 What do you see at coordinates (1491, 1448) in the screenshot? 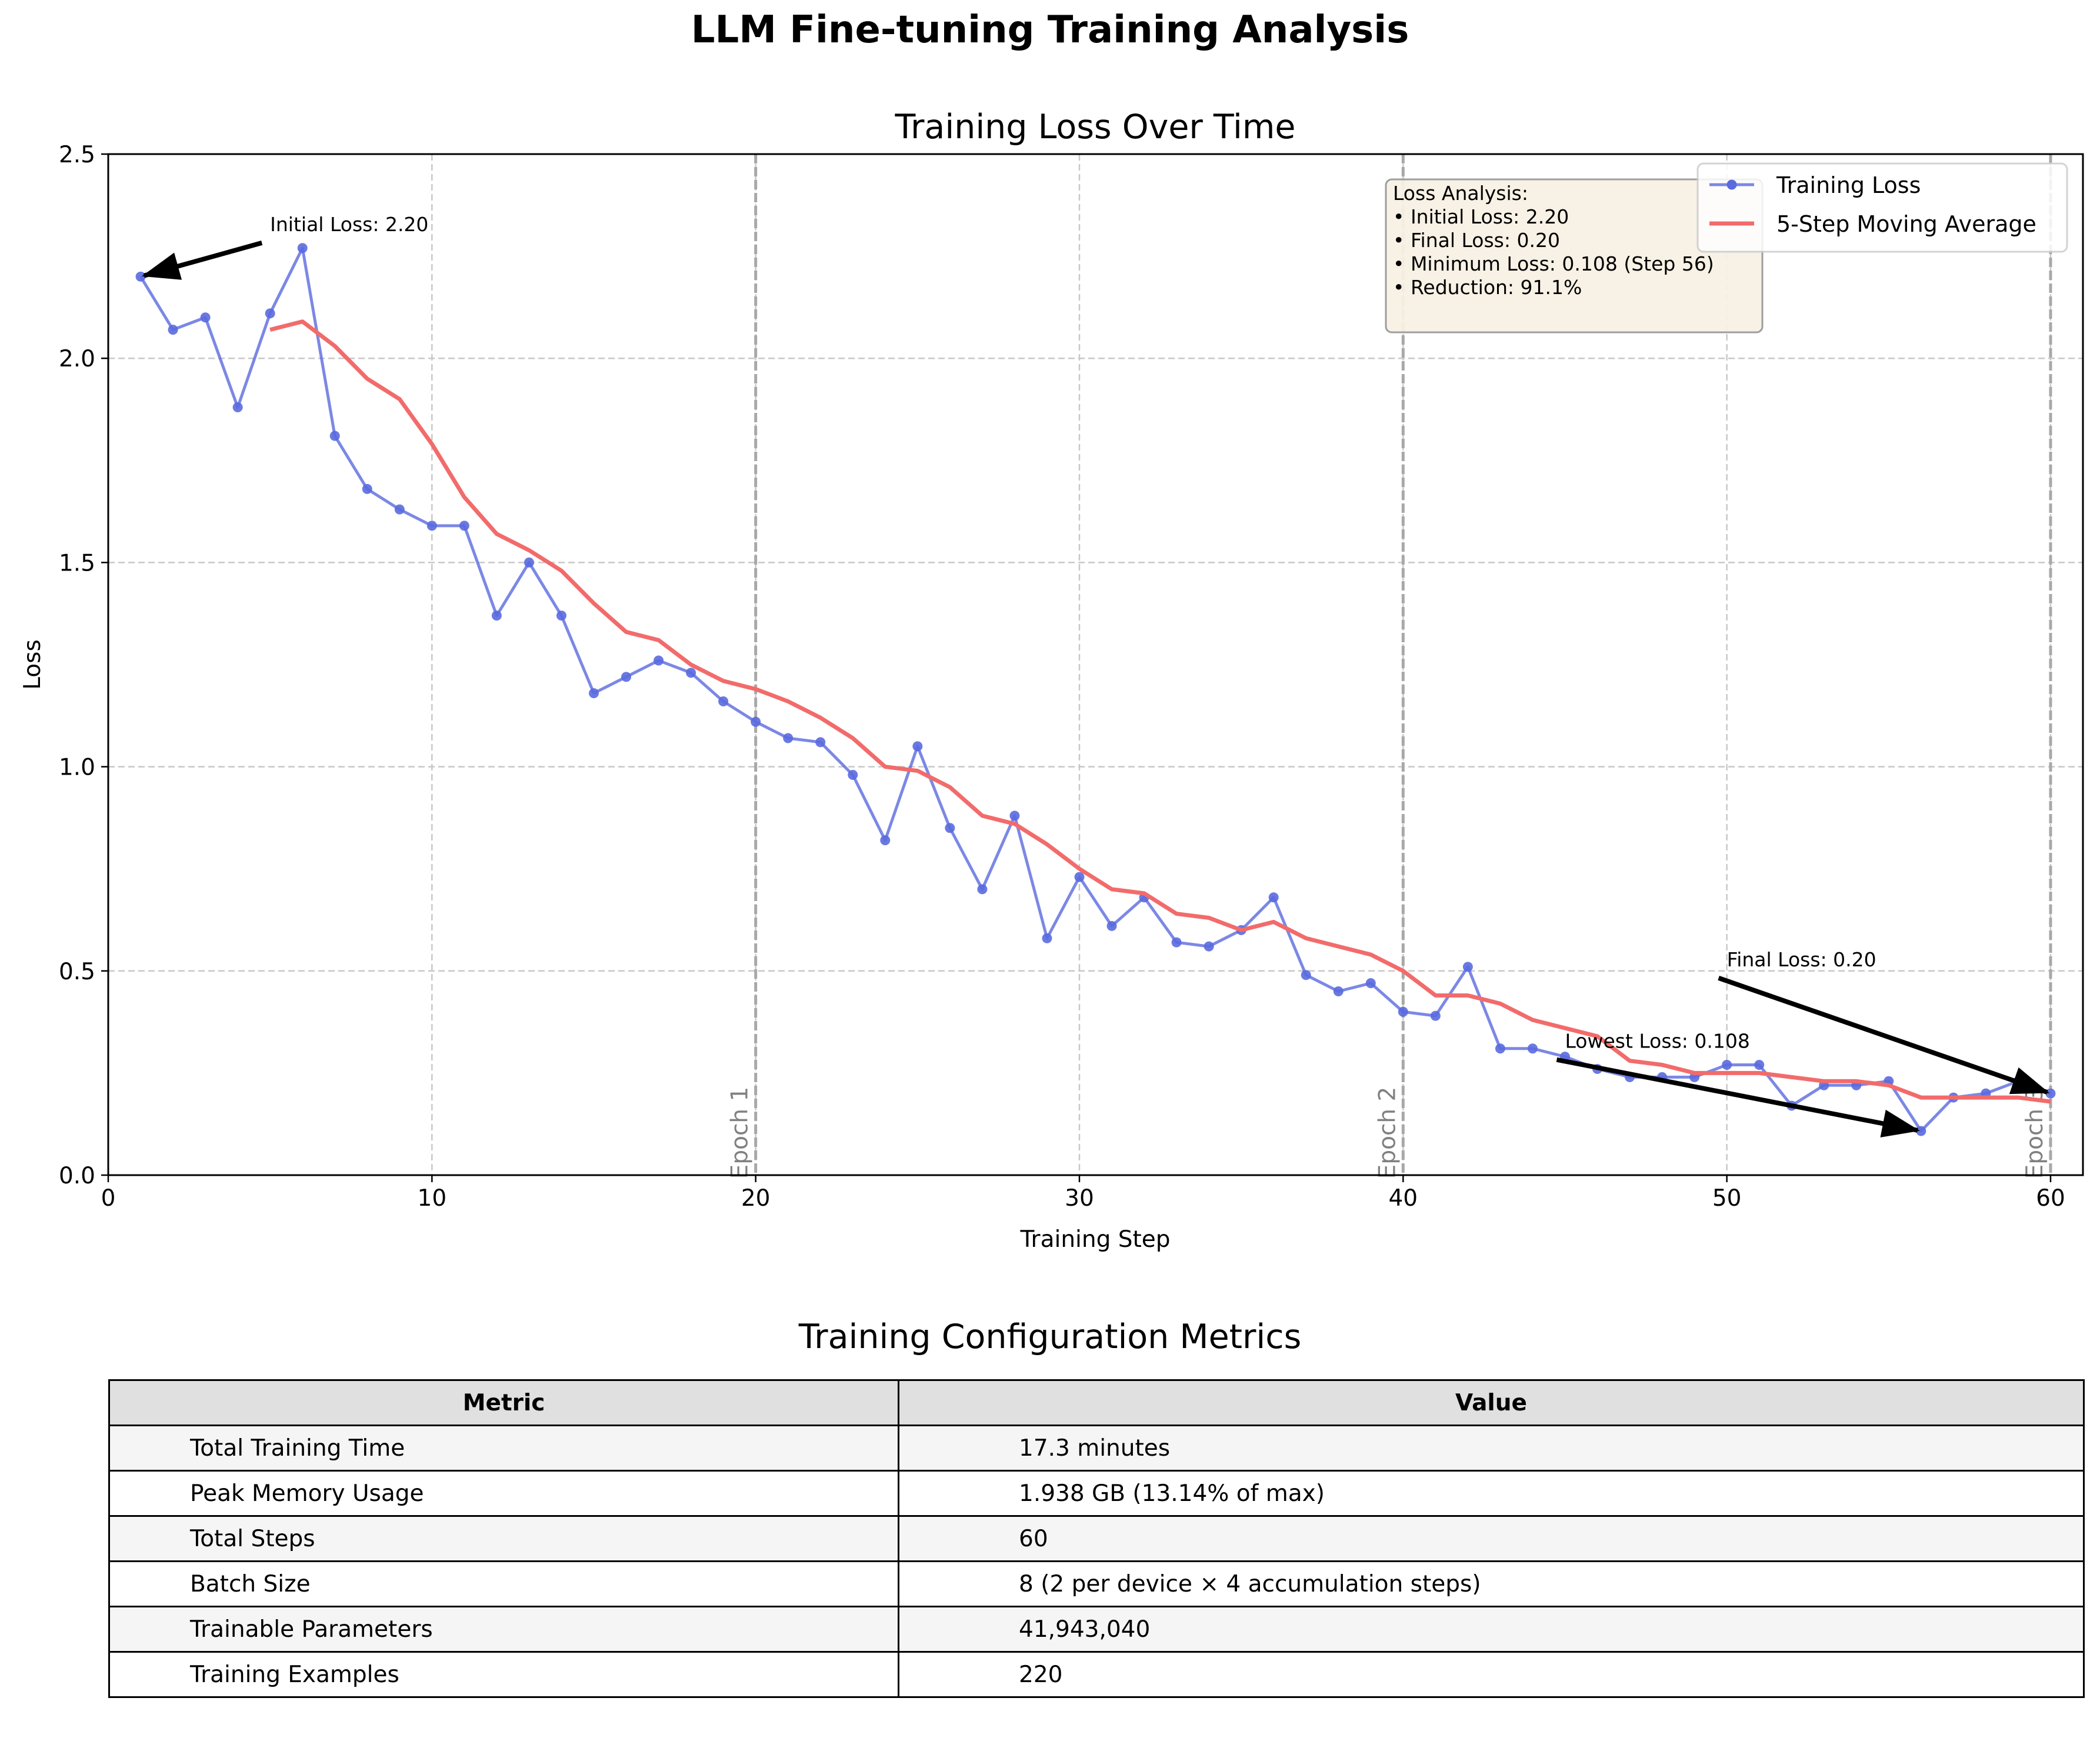
I see `value-cell: 17.3 minutes` at bounding box center [1491, 1448].